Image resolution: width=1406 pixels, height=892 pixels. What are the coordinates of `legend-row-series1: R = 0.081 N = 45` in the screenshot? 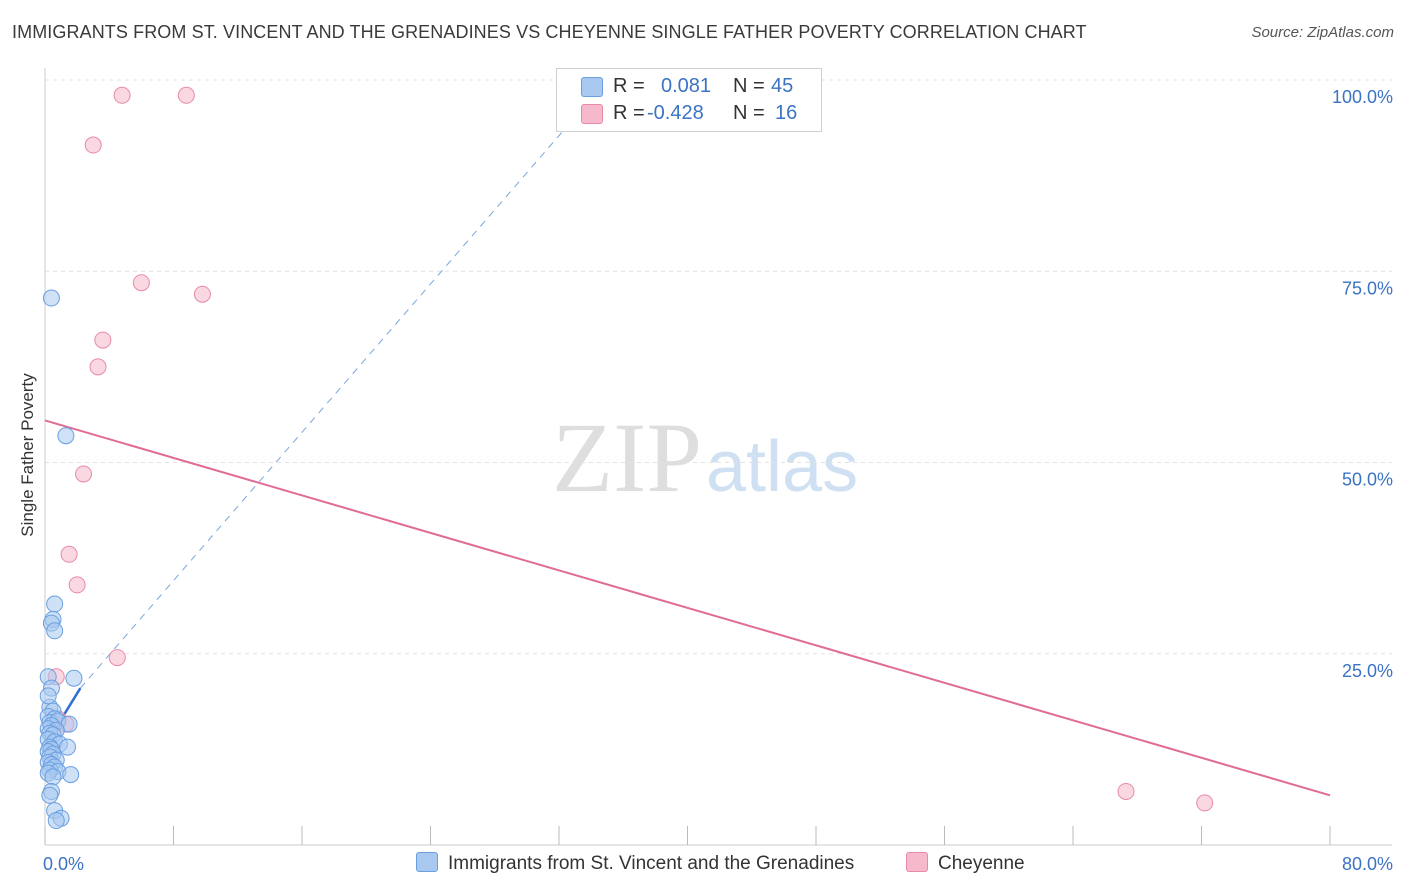 It's located at (689, 86).